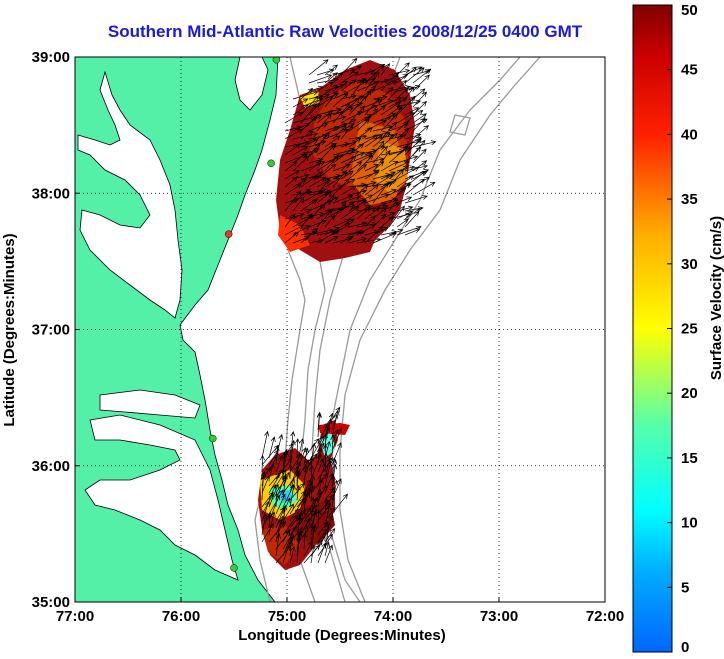  Describe the element at coordinates (689, 70) in the screenshot. I see `colorbar-tick-label: 45` at that location.